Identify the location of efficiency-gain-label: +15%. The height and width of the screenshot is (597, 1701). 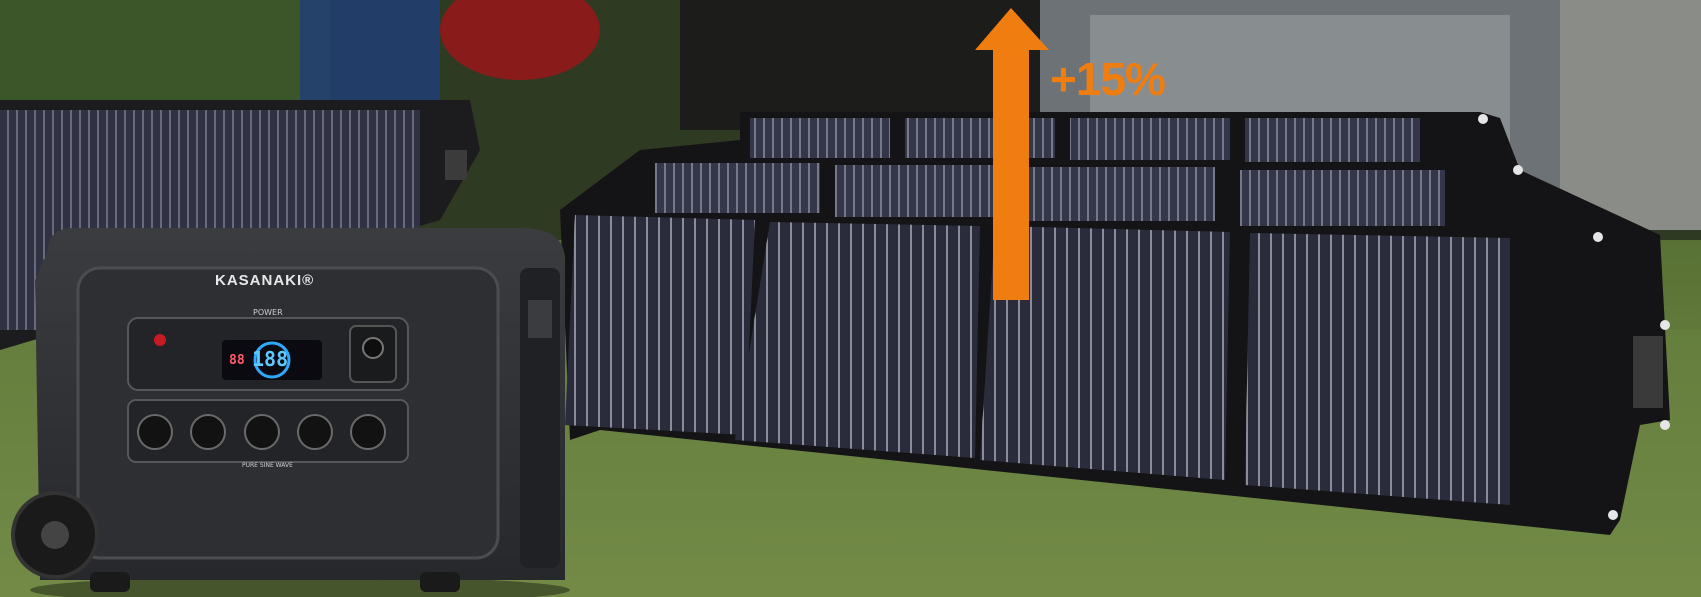
(1108, 79).